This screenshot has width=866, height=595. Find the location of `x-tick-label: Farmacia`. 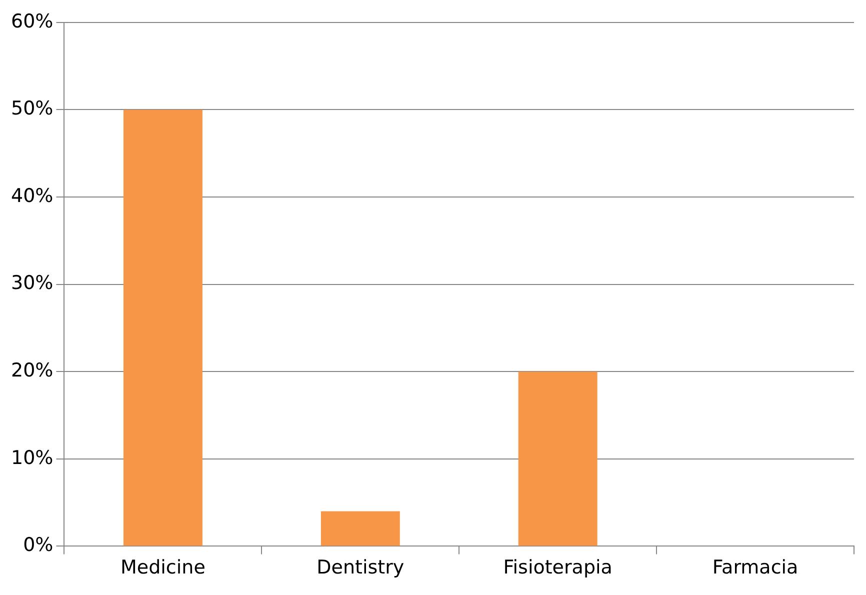

x-tick-label: Farmacia is located at coordinates (755, 567).